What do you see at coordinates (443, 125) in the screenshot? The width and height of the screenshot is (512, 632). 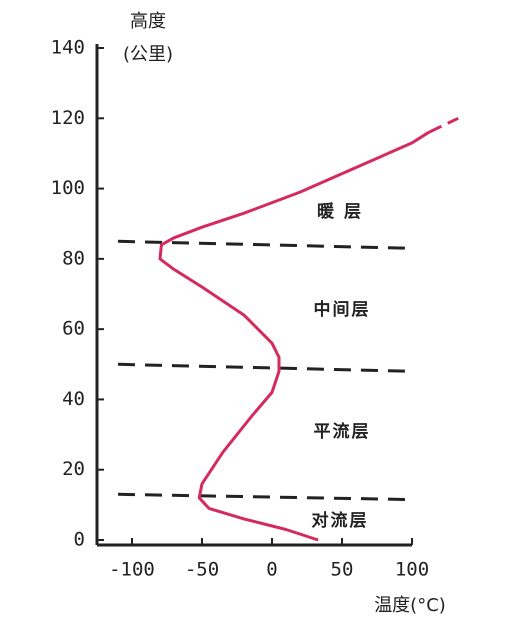 I see `temperature-curve` at bounding box center [443, 125].